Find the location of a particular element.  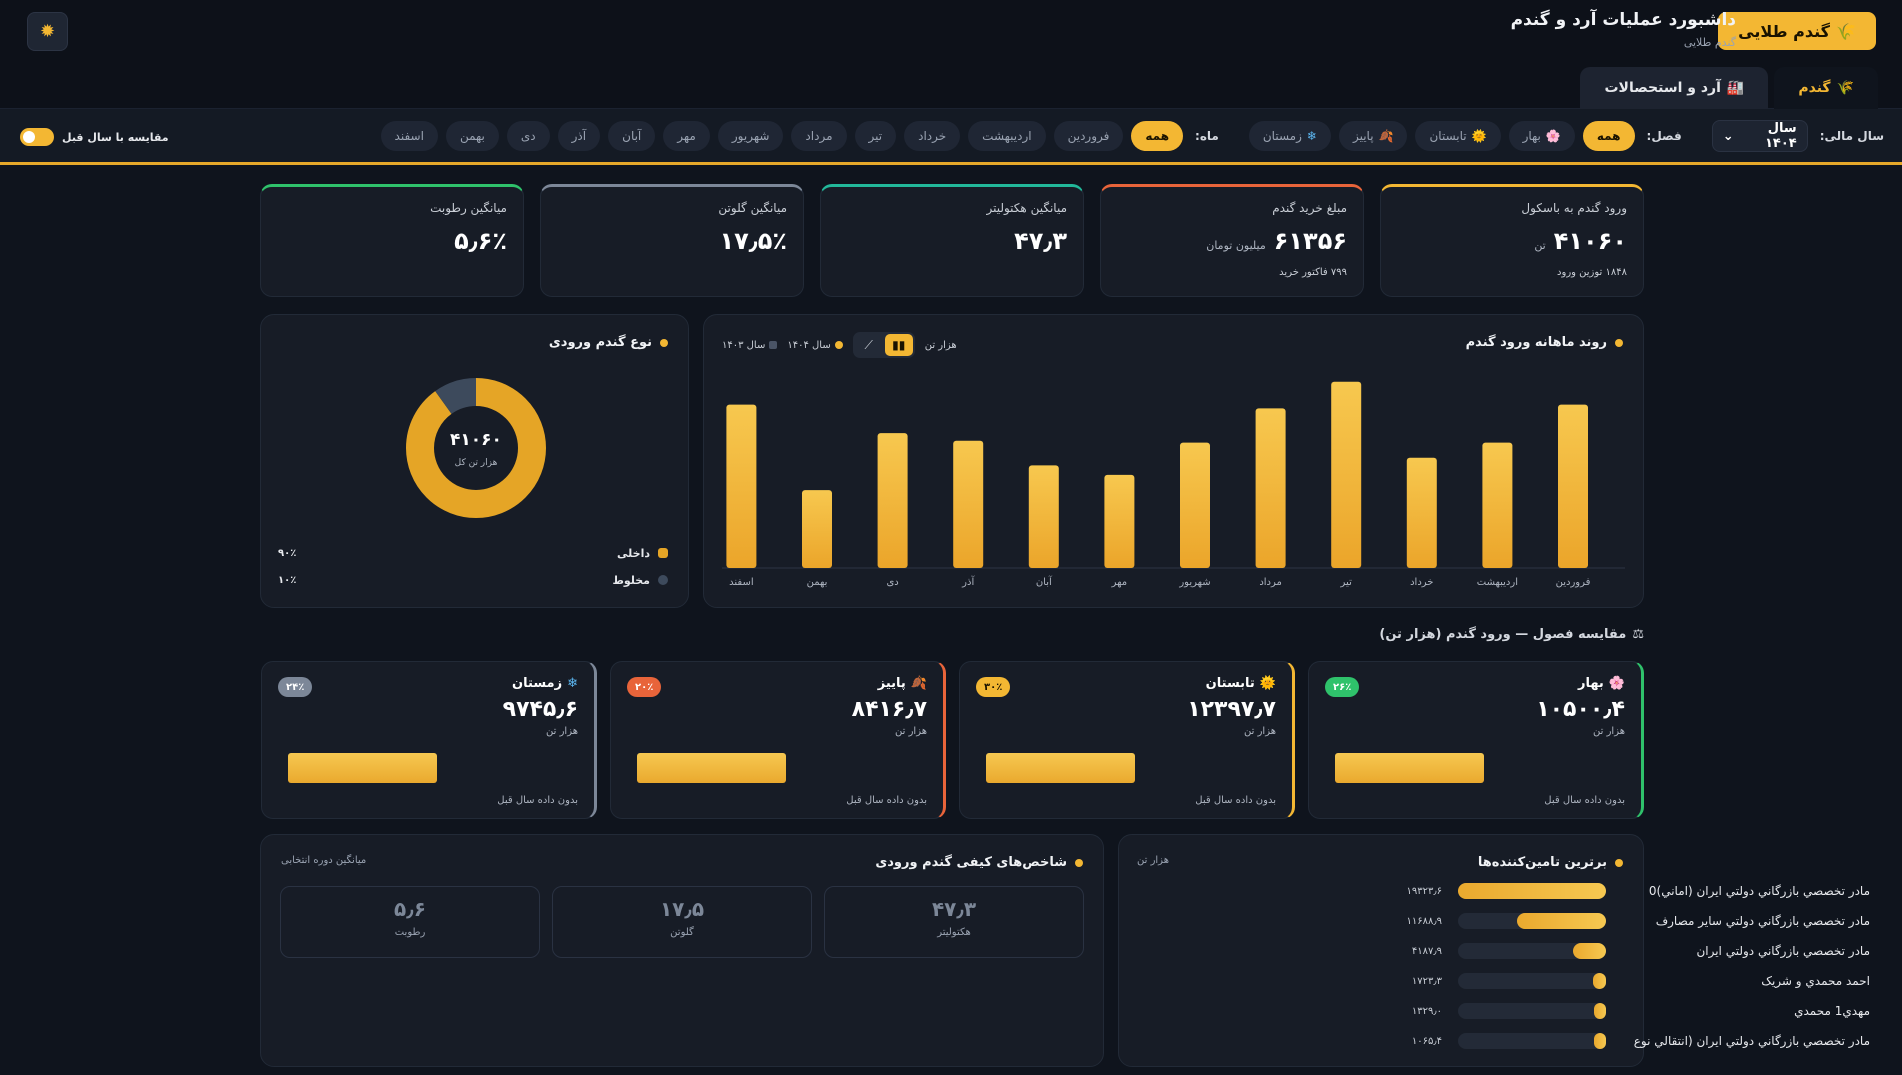

supplier-row: مادر تخصصي بازرگاني دولتي ايران ۴۱۸۷٫۹ is located at coordinates (1630, 951).